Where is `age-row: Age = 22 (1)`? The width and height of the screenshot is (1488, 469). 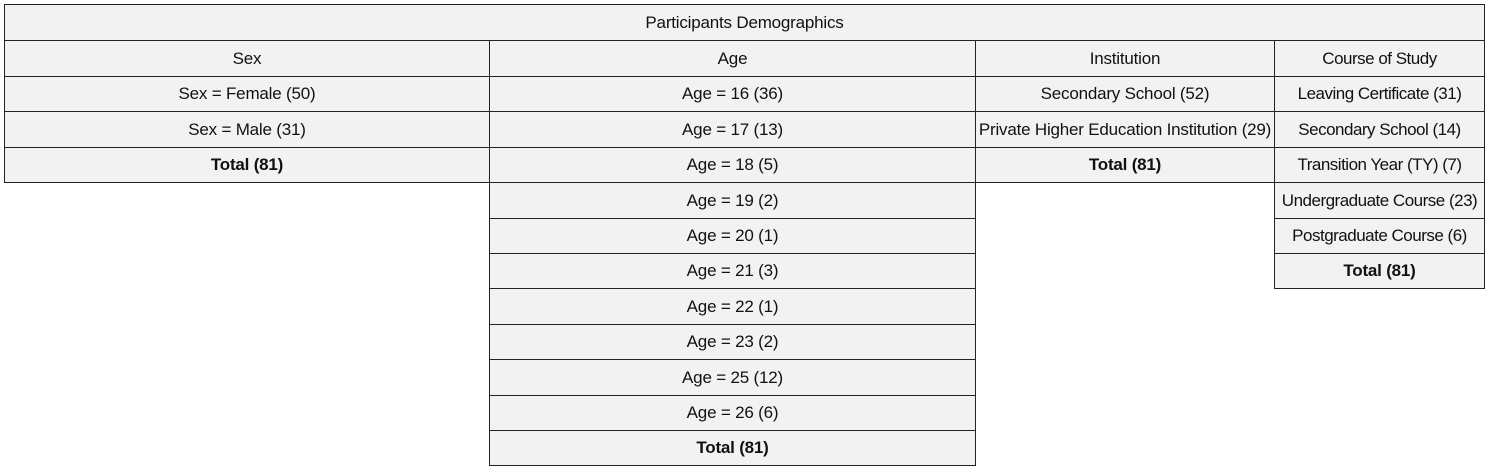 age-row: Age = 22 (1) is located at coordinates (732, 306).